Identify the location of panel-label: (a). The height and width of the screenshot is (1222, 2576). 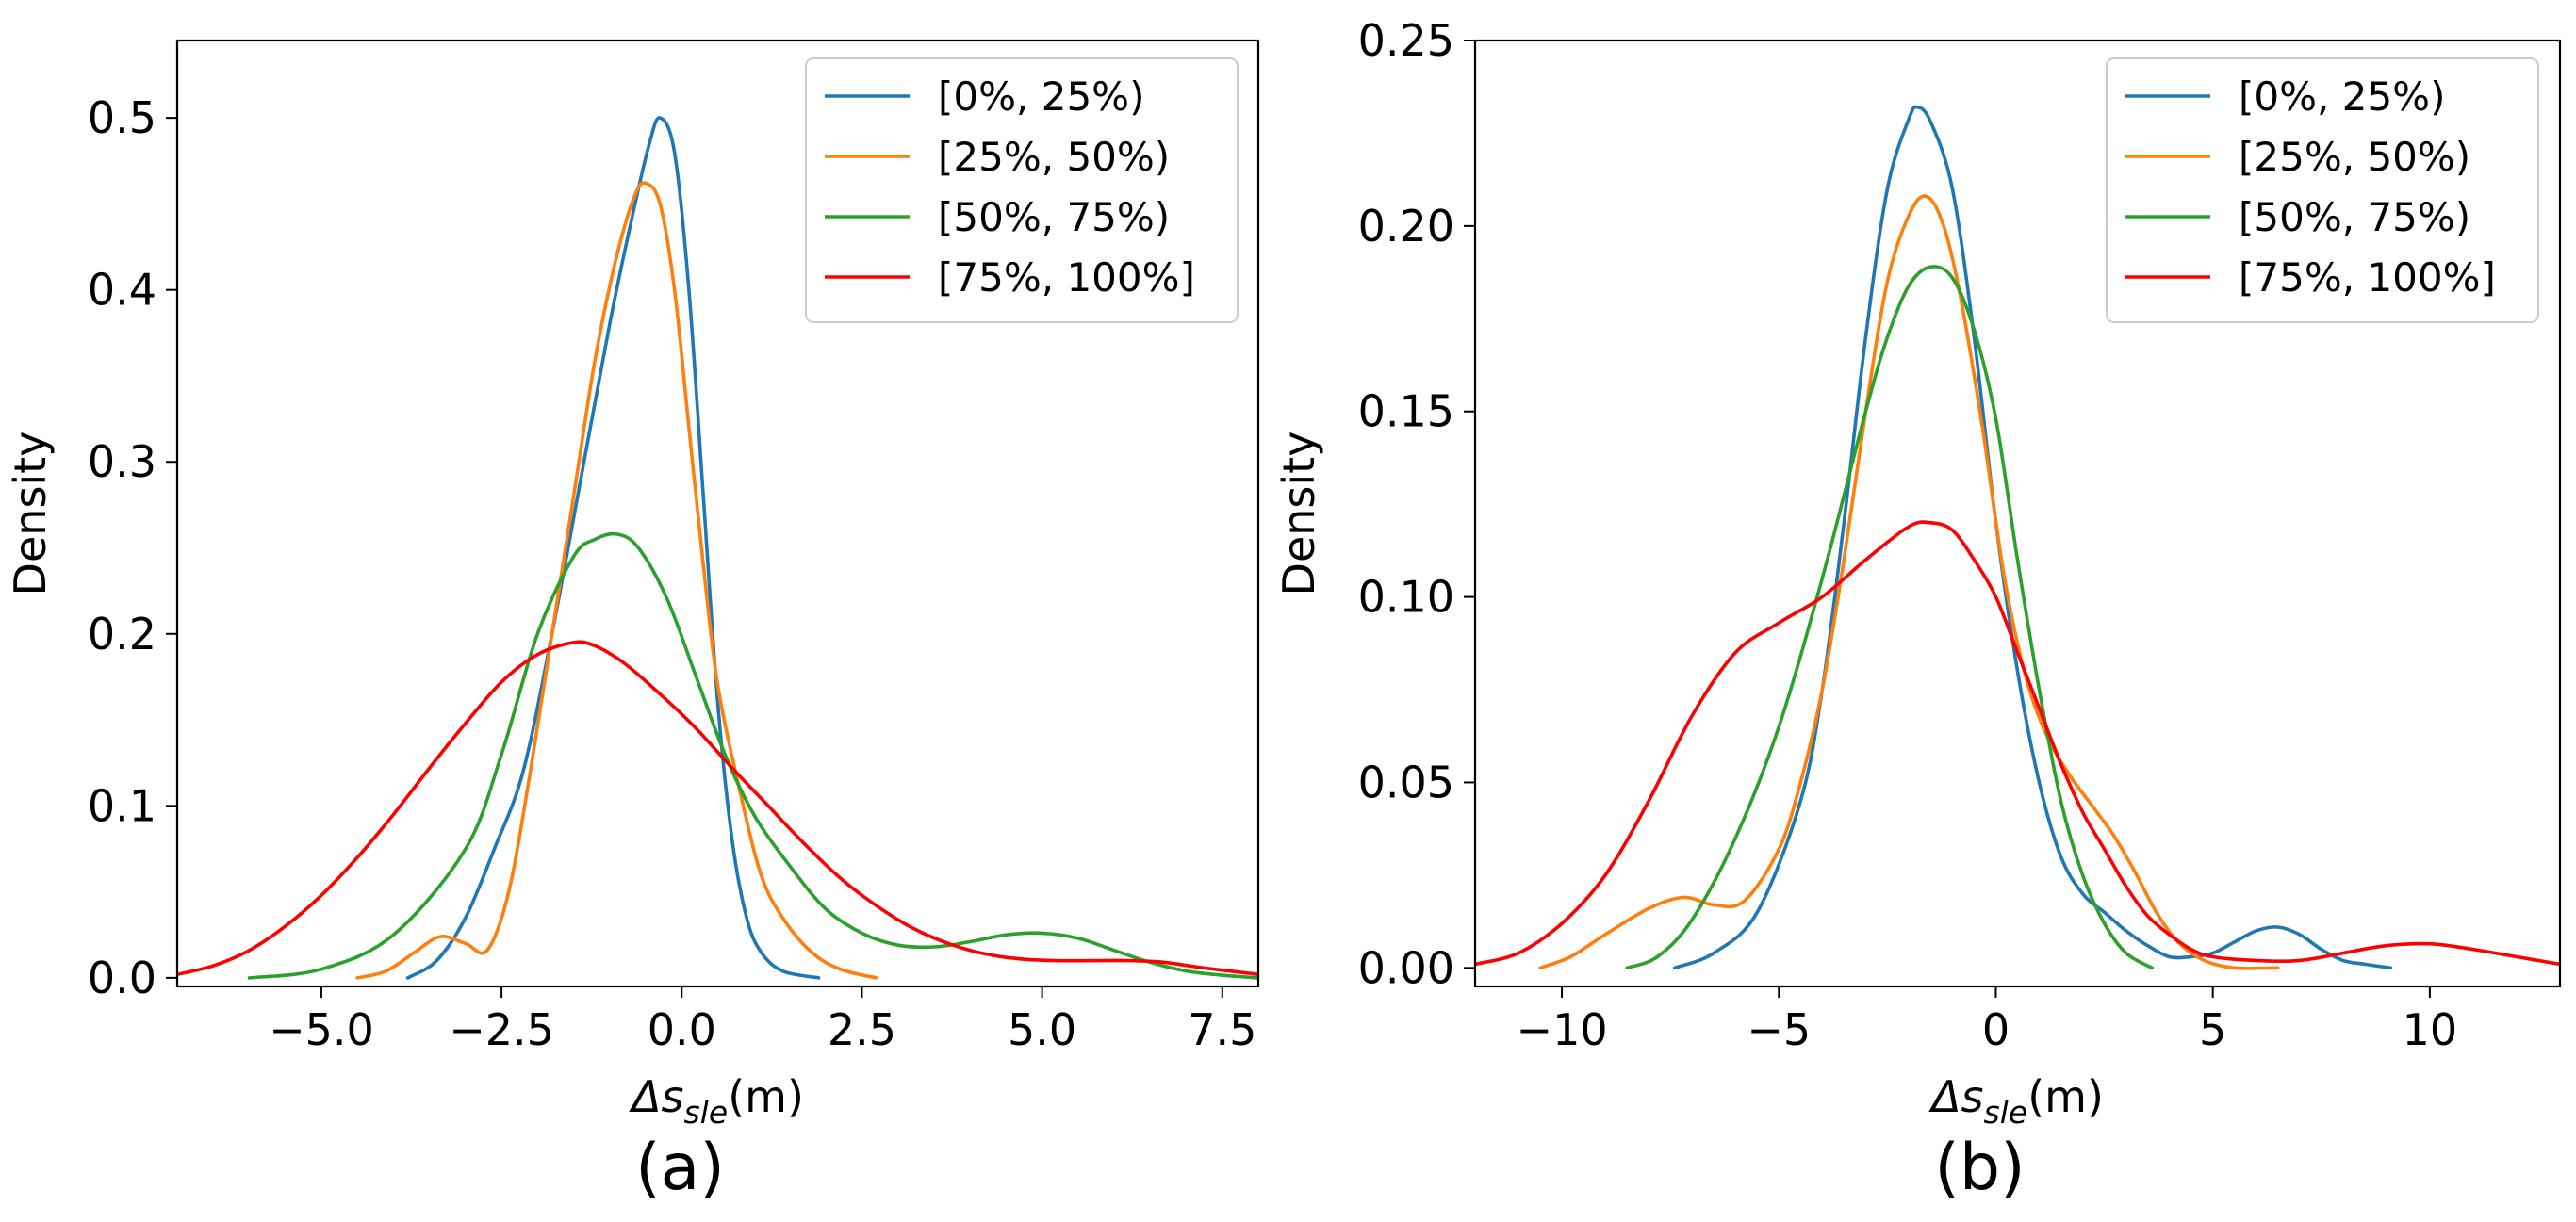
(680, 1168).